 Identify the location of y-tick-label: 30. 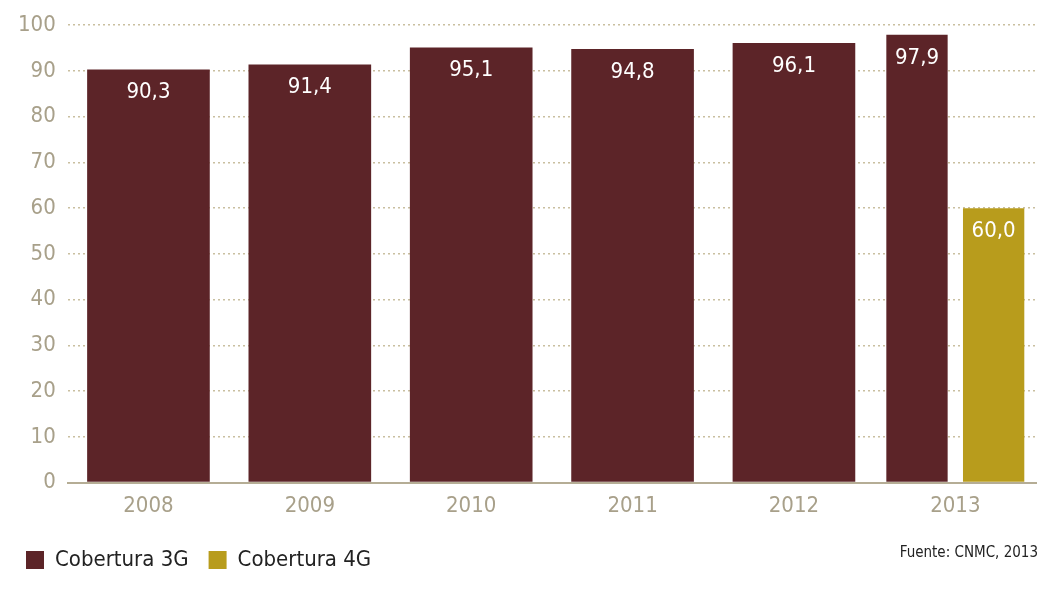
(43, 344).